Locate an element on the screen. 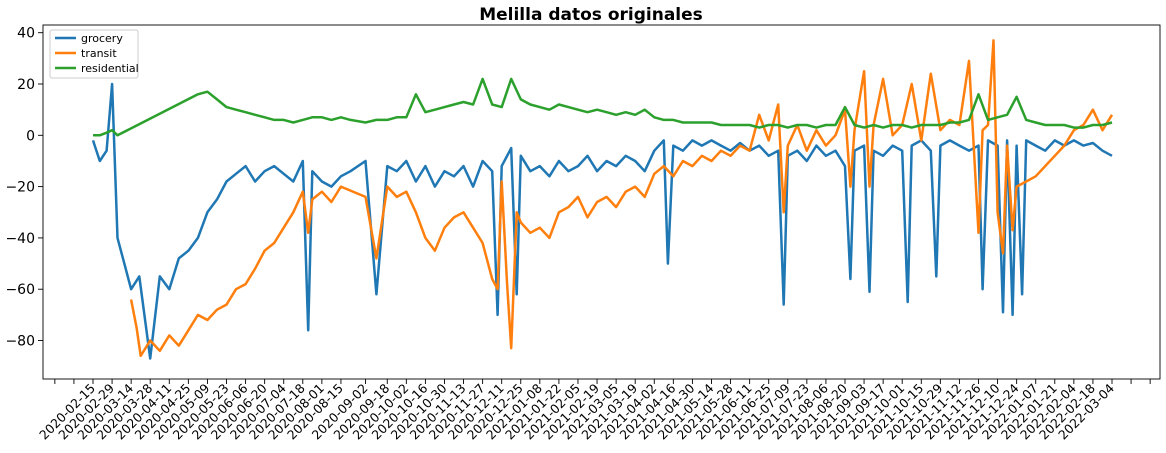 Image resolution: width=1166 pixels, height=453 pixels. y-tick-label: 0 is located at coordinates (30, 136).